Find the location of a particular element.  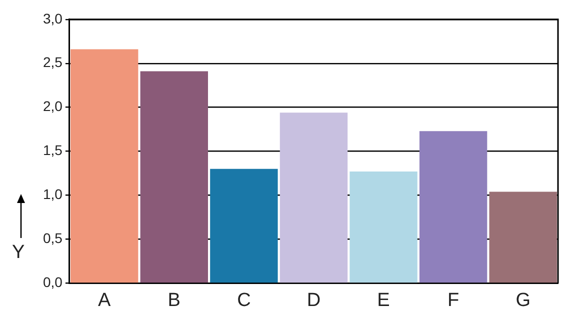

y-tick-label: 2,0 is located at coordinates (52, 106).